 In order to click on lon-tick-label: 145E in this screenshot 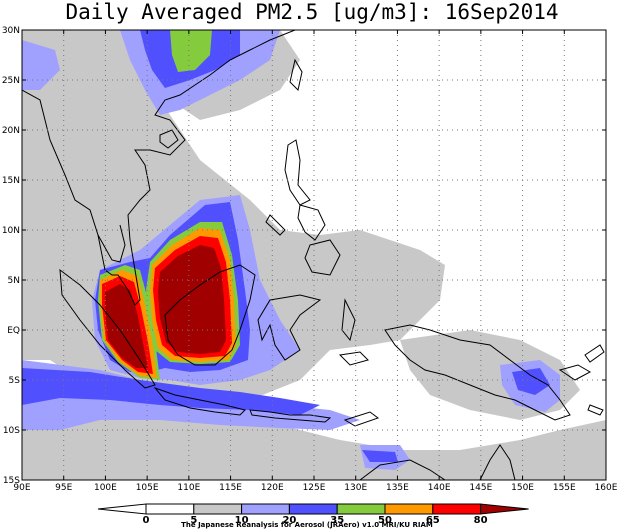, I will do `click(480, 488)`.